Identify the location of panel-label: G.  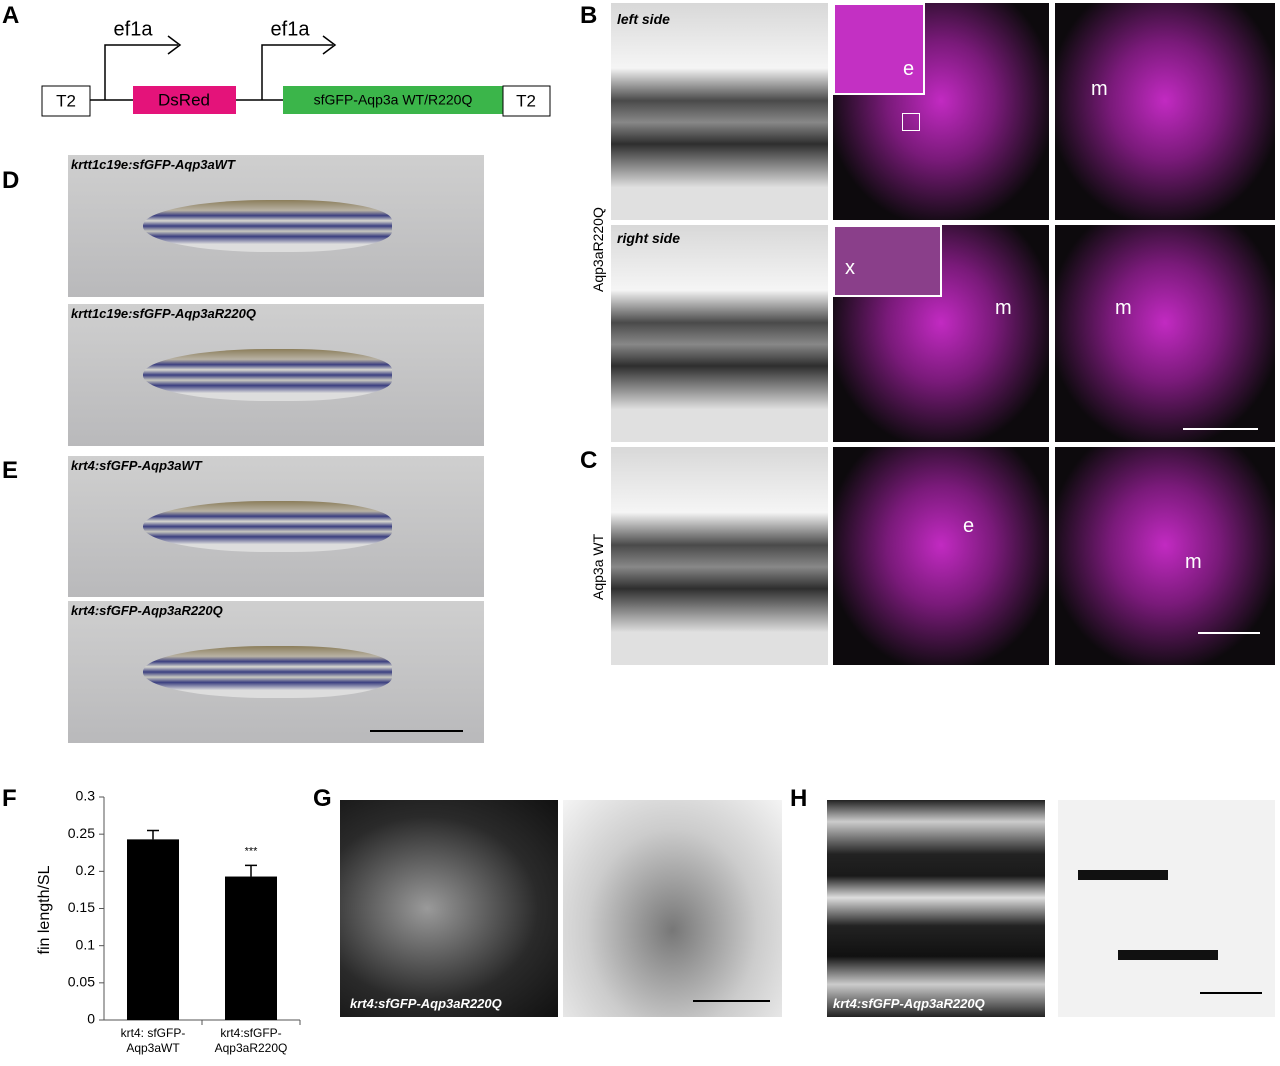
(322, 798).